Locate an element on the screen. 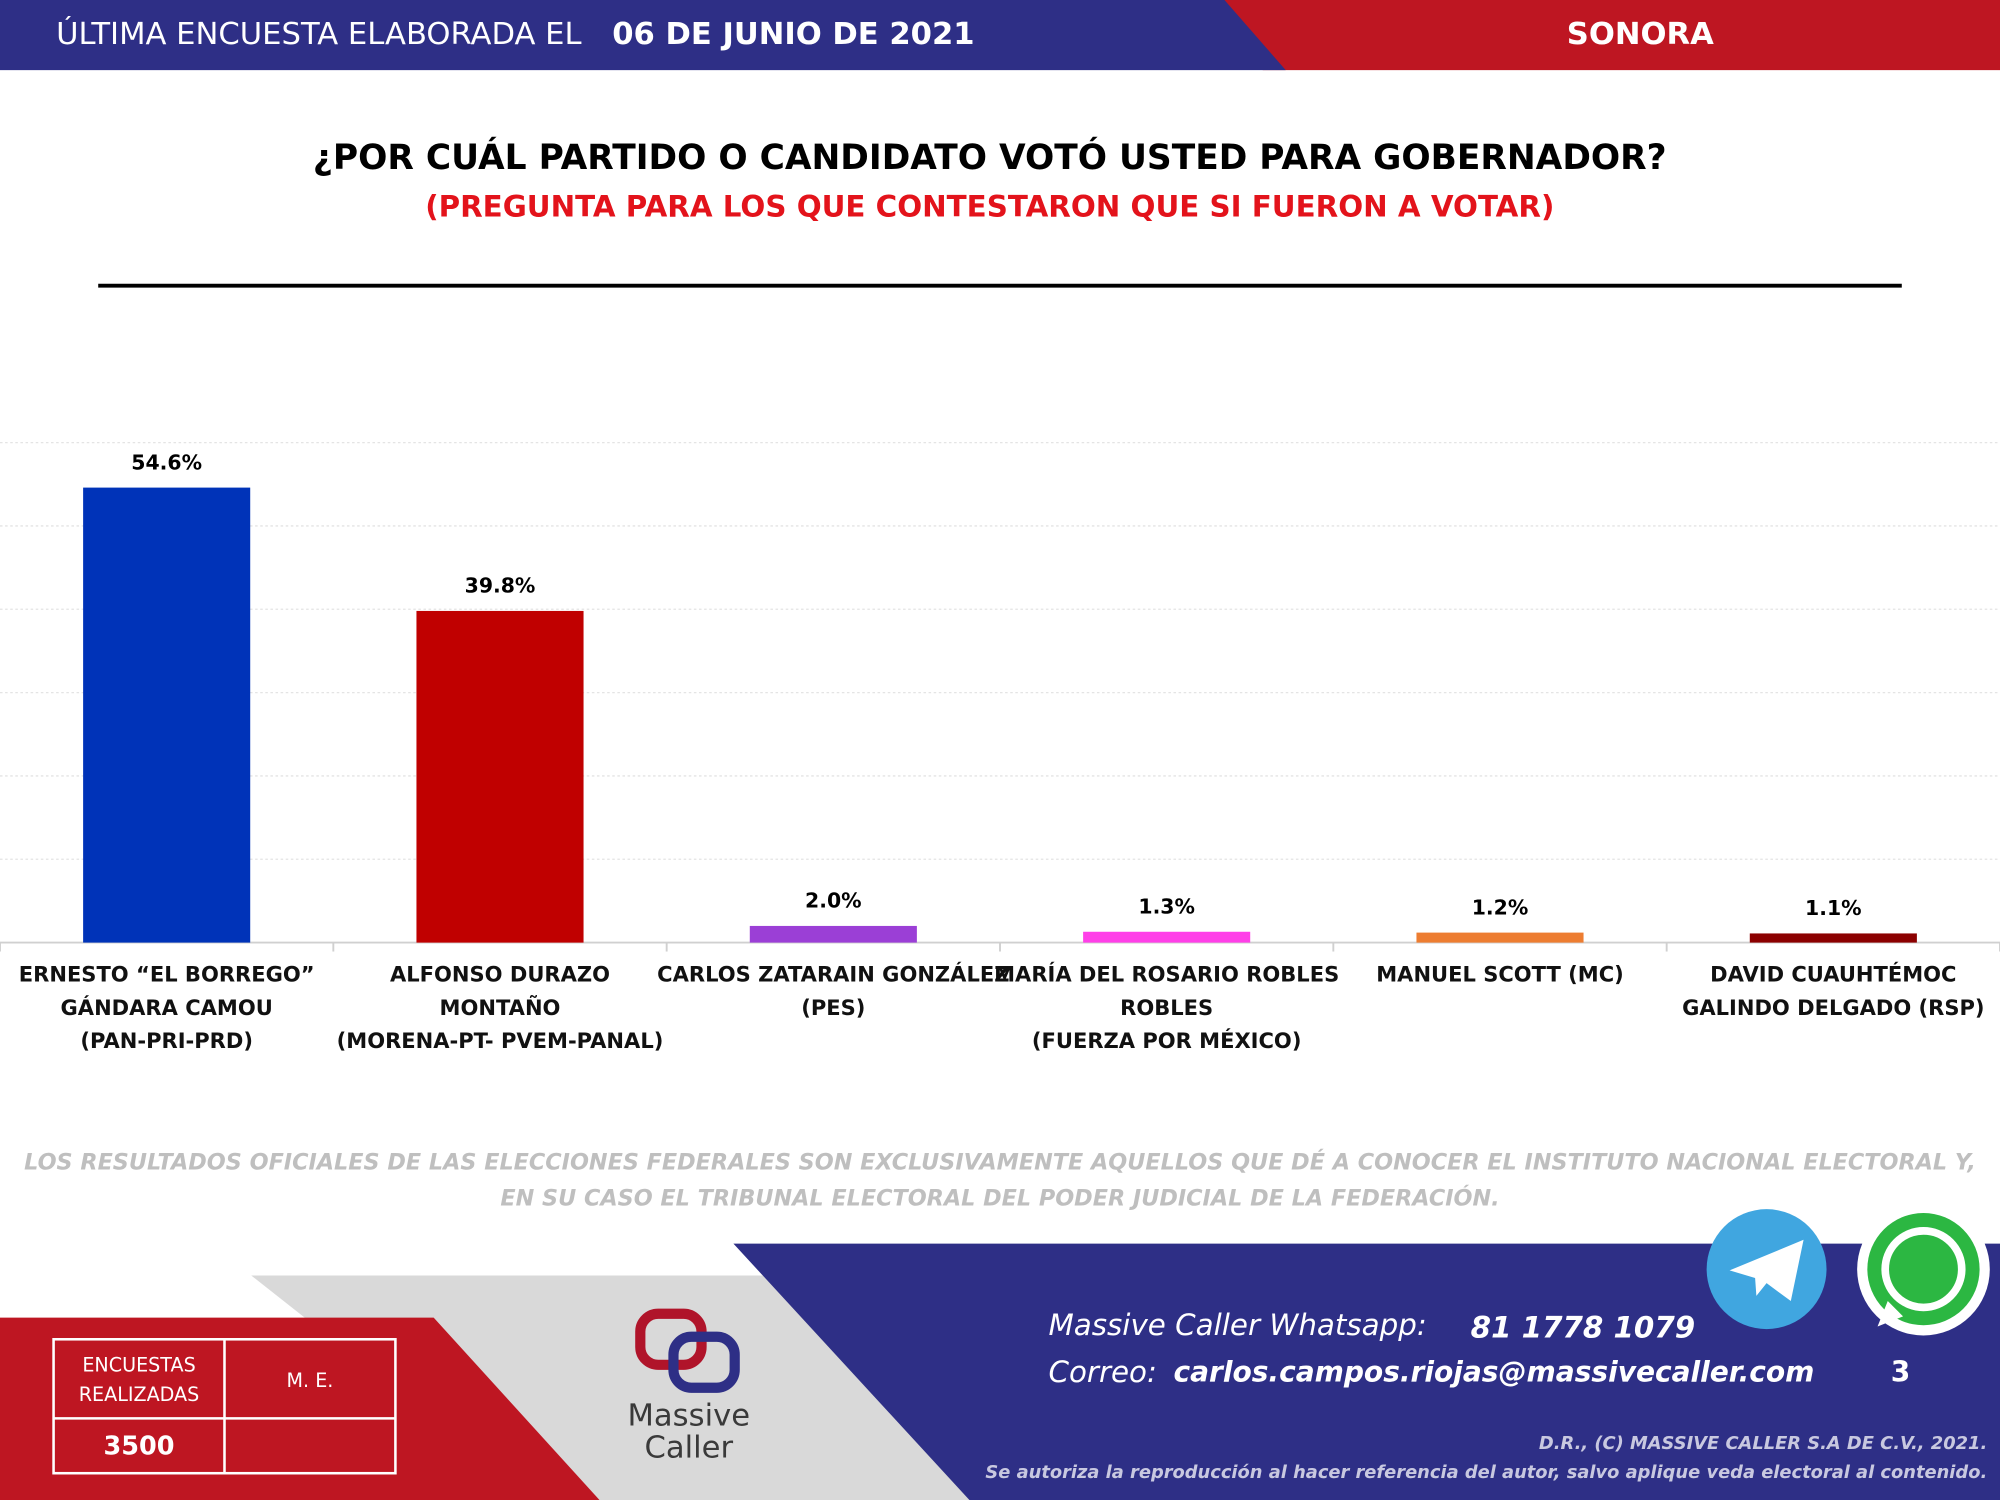  value-label: 54.6% is located at coordinates (166, 462).